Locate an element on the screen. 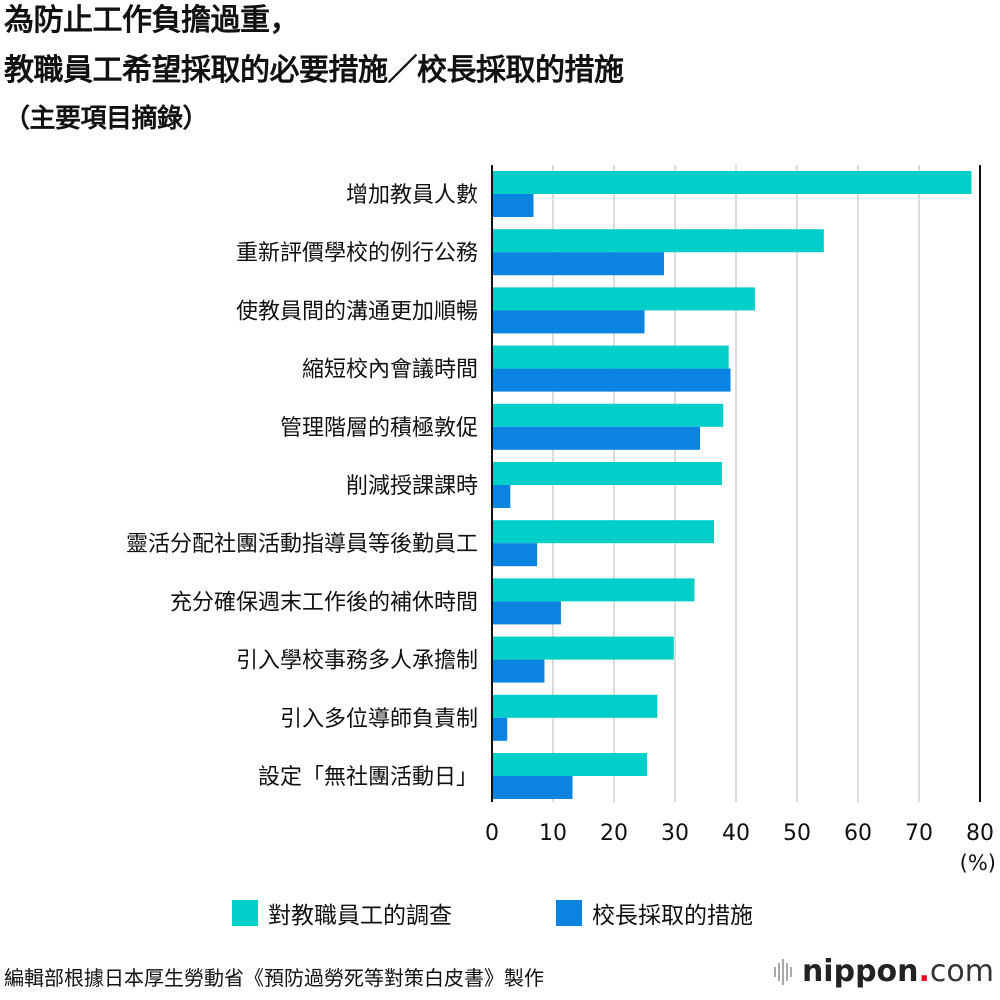 The width and height of the screenshot is (1000, 1000). category-label: 管理階層的積極敦促 is located at coordinates (379, 428).